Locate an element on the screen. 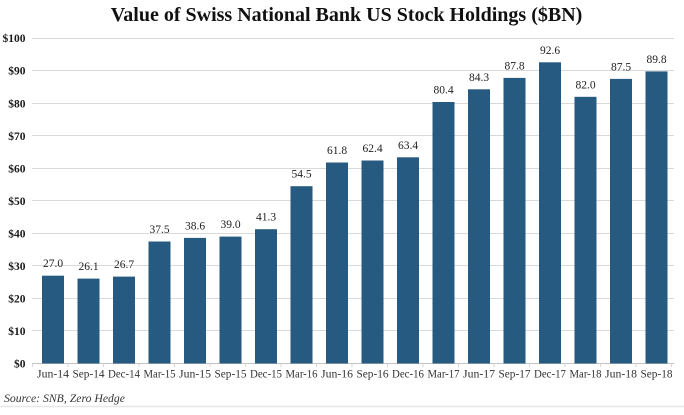 This screenshot has height=415, width=684. svg-text: 92.6 is located at coordinates (550, 51).